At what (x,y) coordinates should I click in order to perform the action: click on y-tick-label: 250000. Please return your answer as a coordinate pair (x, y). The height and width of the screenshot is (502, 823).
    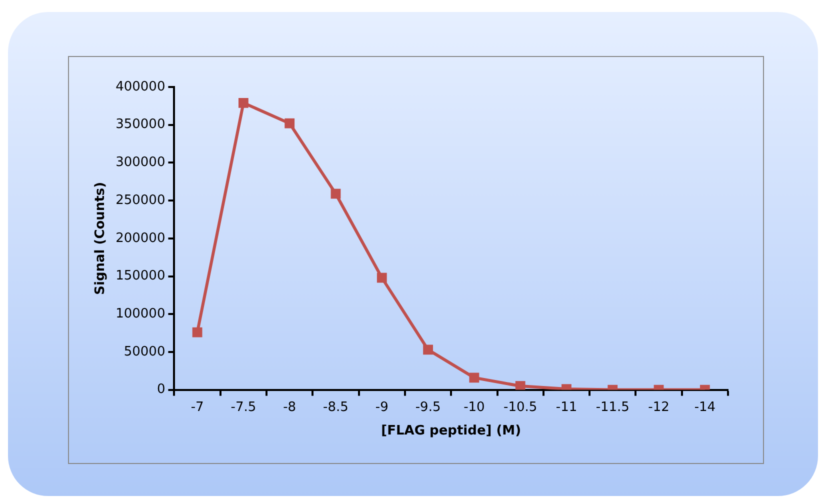
    Looking at the image, I should click on (141, 200).